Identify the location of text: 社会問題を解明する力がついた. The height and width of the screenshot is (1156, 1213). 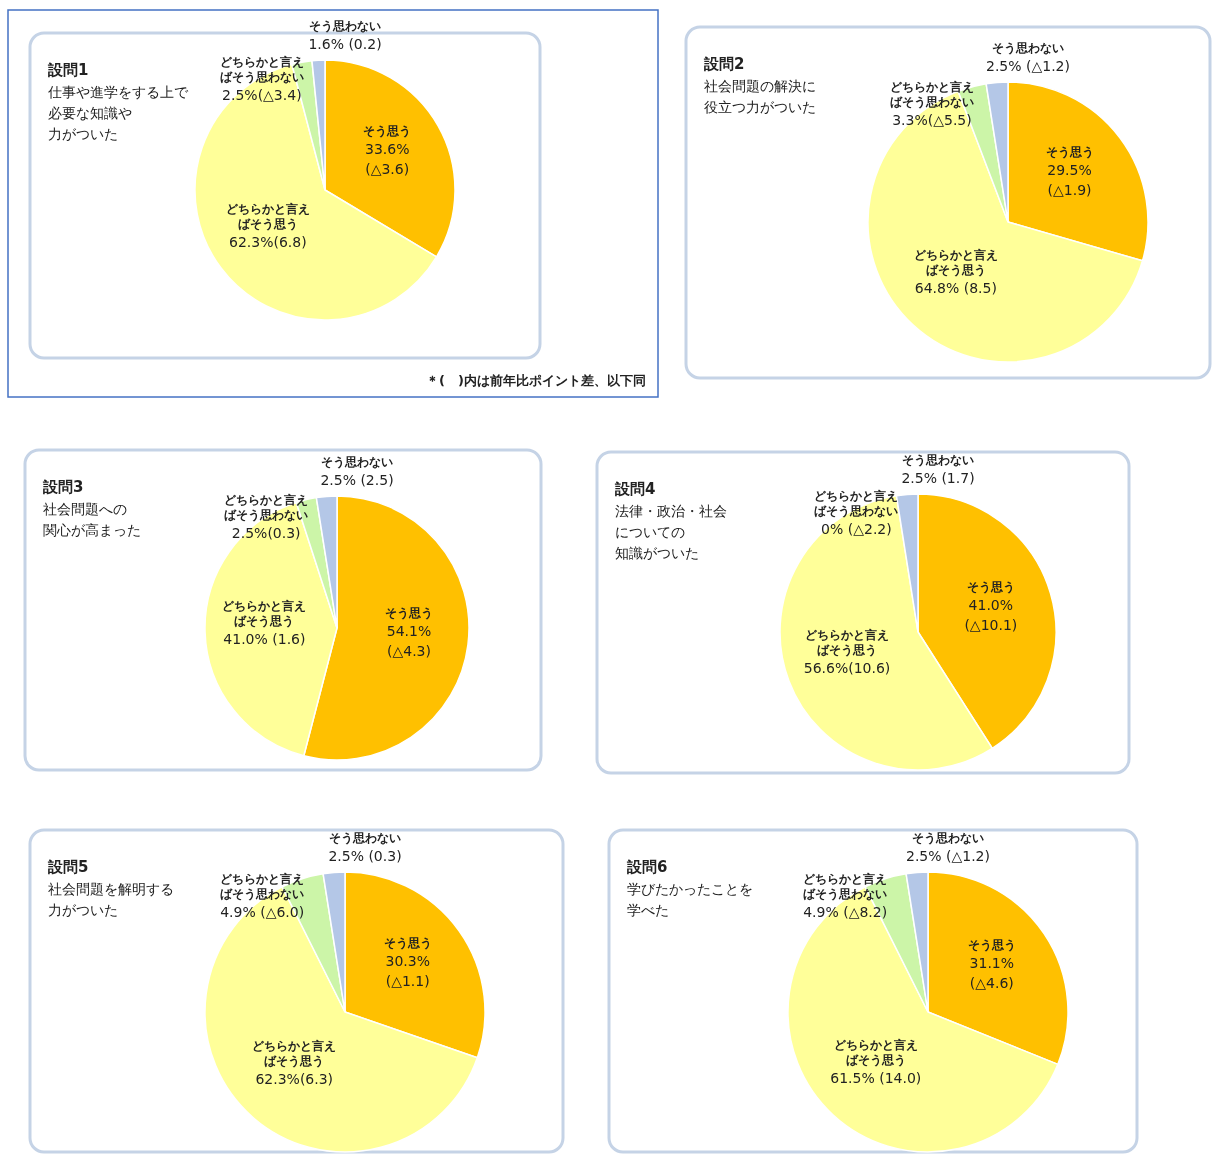
(111, 899).